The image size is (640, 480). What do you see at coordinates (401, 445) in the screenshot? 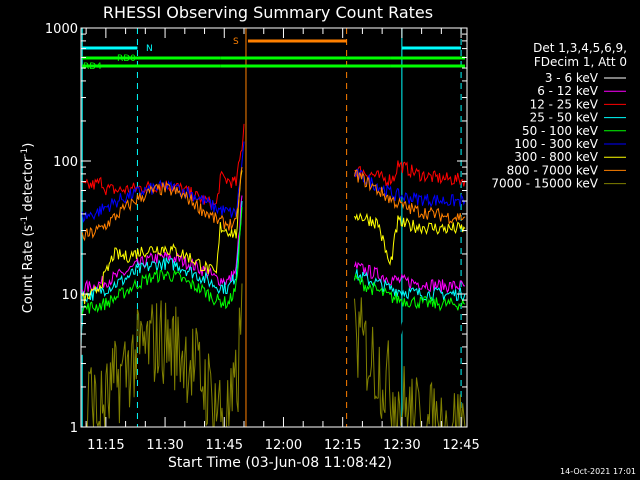
I see `x-tick-label: 12:30` at bounding box center [401, 445].